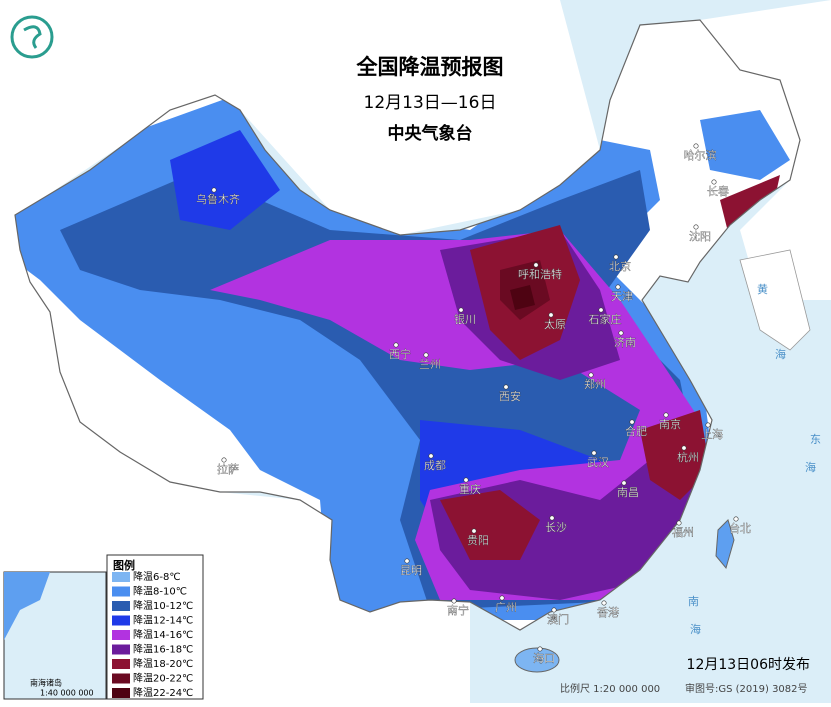 This screenshot has width=831, height=707. I want to click on city-label: 西宁, so click(400, 354).